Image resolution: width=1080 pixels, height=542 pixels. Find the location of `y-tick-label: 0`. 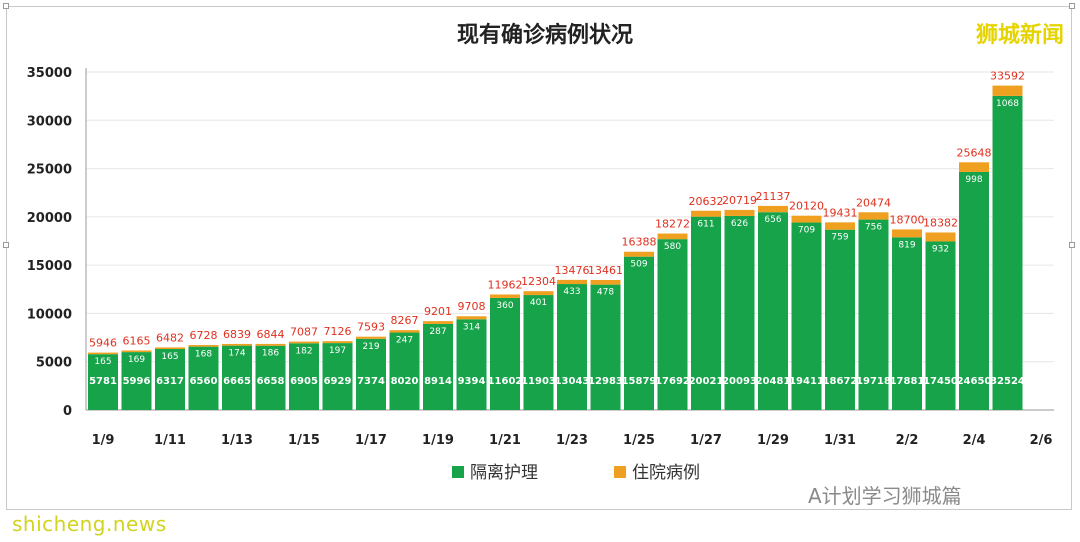

y-tick-label: 0 is located at coordinates (67, 411).